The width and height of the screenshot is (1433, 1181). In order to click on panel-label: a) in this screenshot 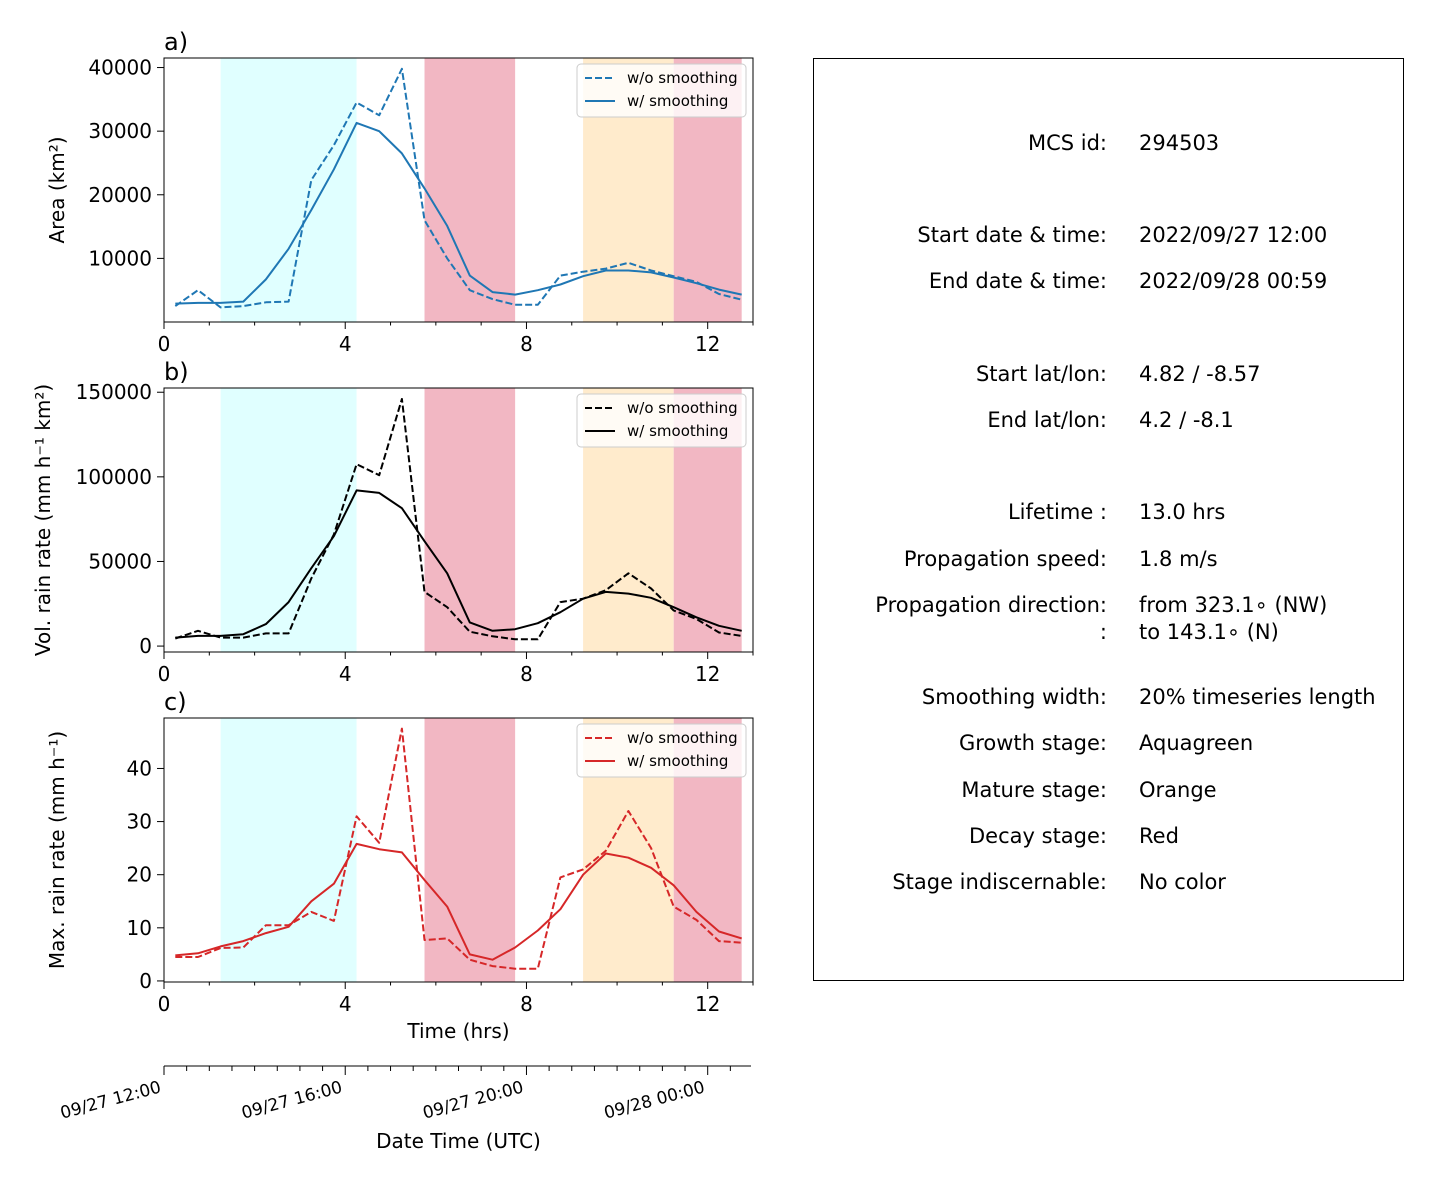, I will do `click(176, 42)`.